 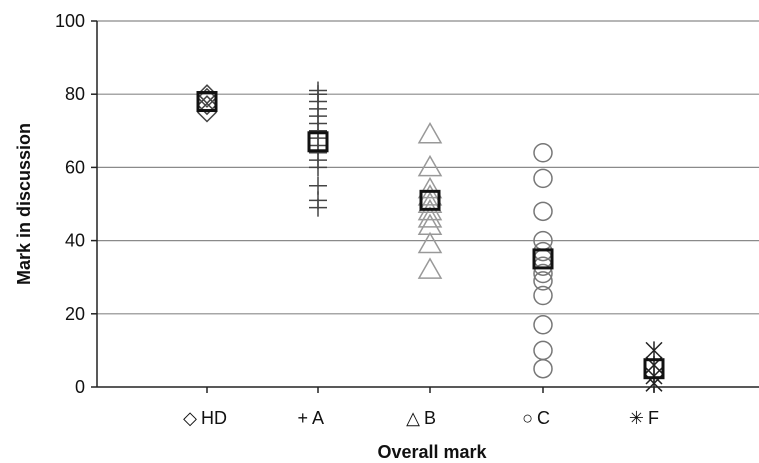 I want to click on mean-marker-F, so click(x=654, y=369).